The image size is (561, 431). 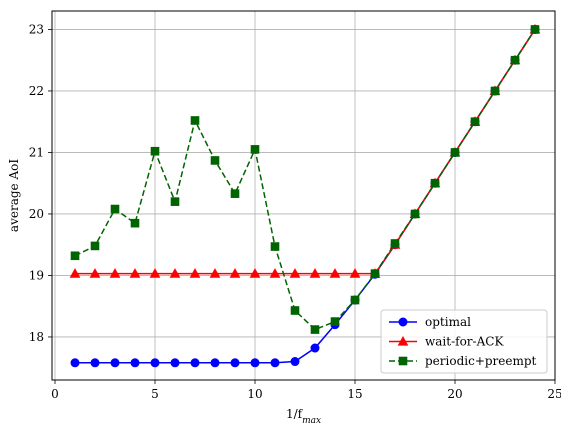 What do you see at coordinates (36, 29) in the screenshot?
I see `y-tick-label: 23` at bounding box center [36, 29].